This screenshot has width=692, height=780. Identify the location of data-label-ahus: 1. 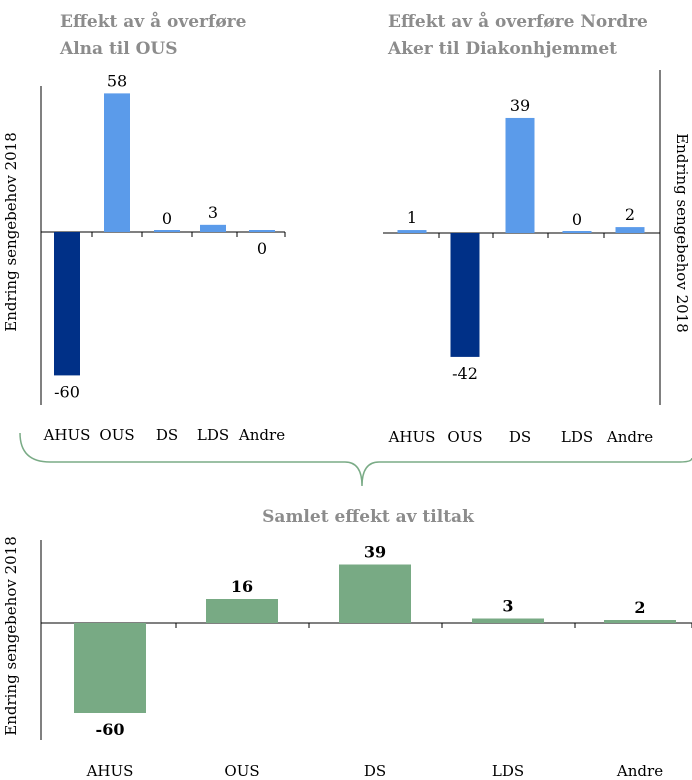
(412, 217).